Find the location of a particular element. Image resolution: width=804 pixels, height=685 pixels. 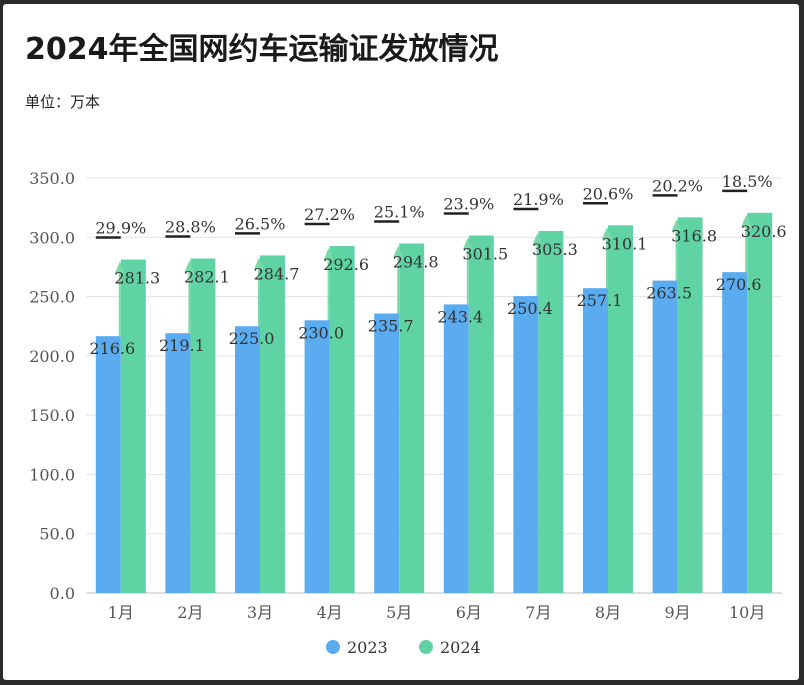

y-tick-label: 250.0 is located at coordinates (52, 297).